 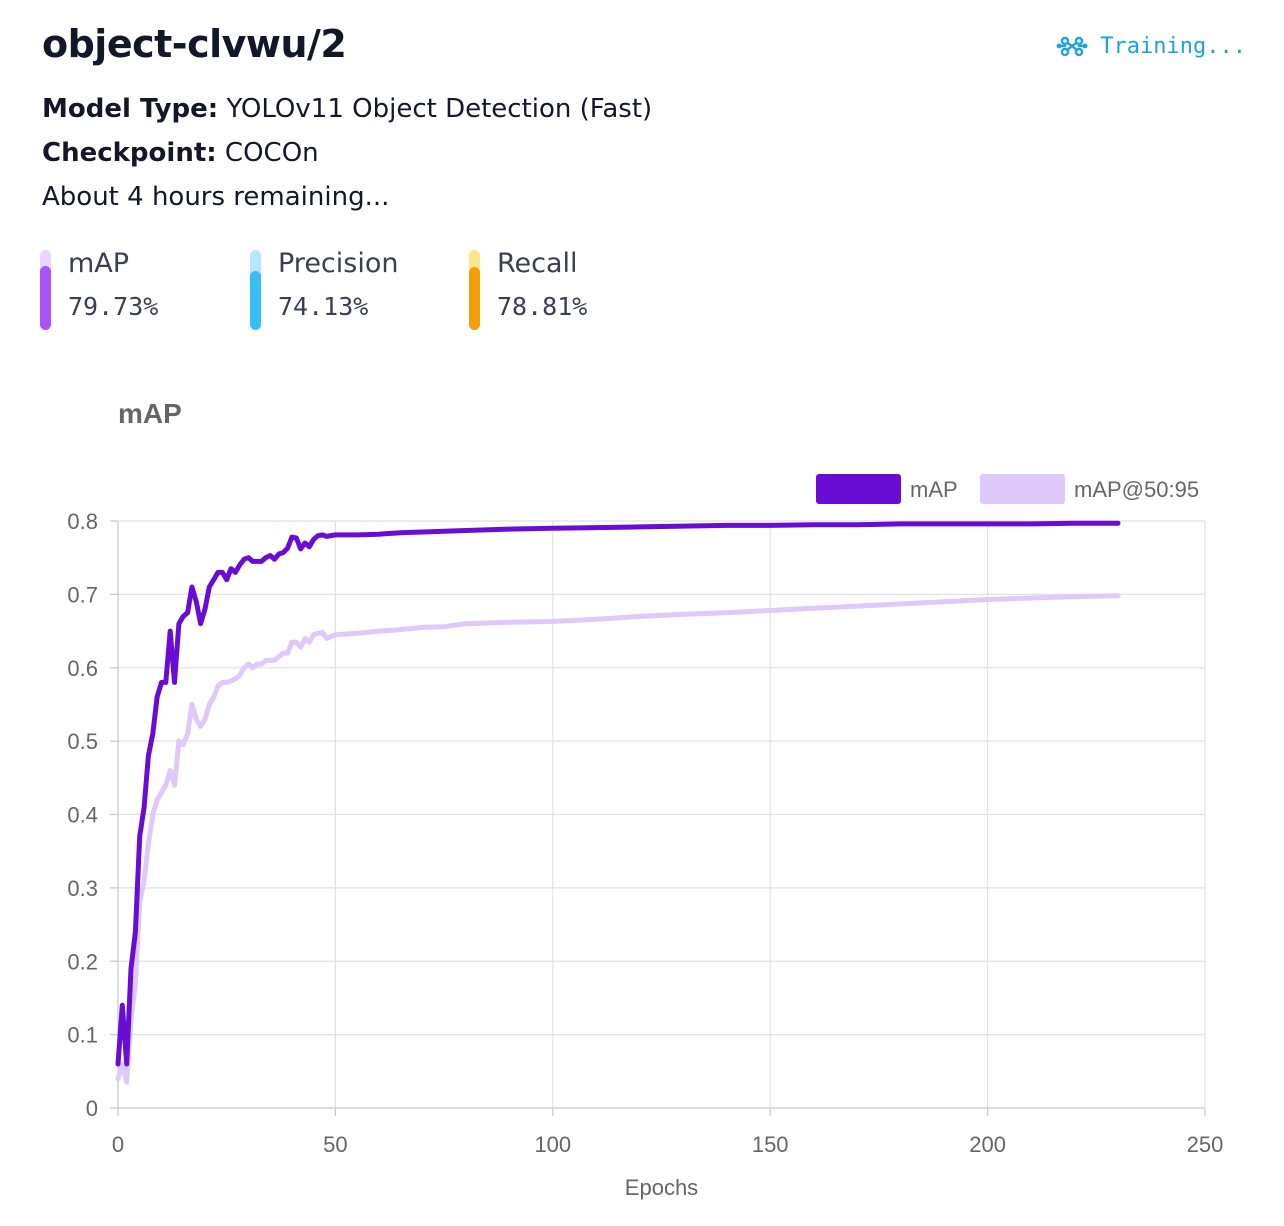 What do you see at coordinates (1205, 1144) in the screenshot?
I see `x-tick-label: 250` at bounding box center [1205, 1144].